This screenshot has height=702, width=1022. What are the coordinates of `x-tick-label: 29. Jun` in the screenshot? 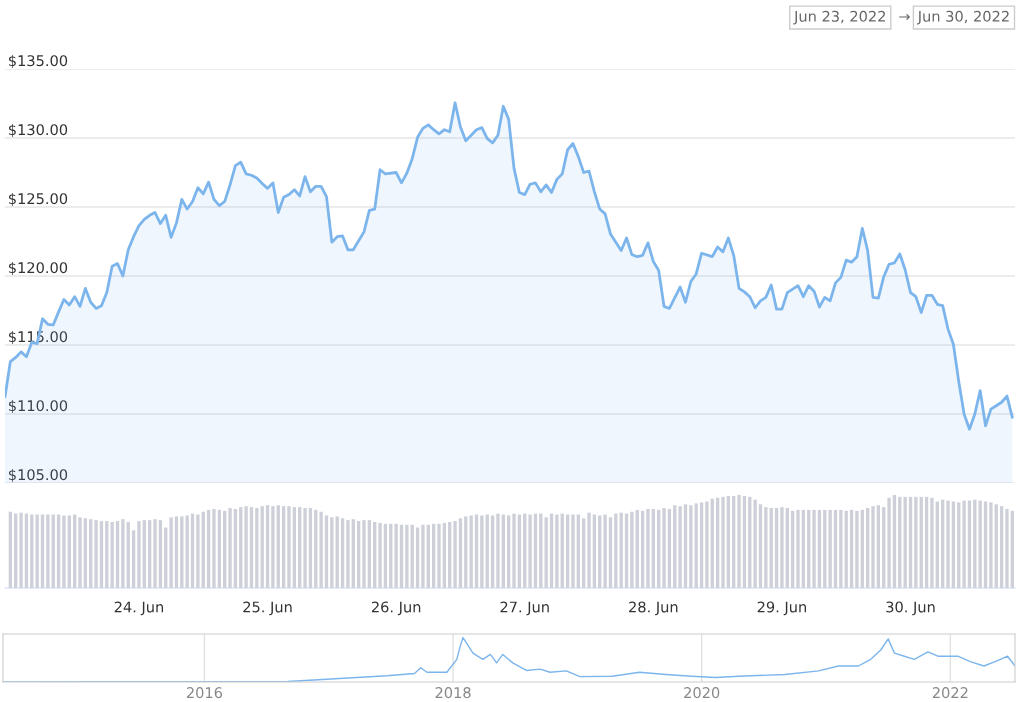 It's located at (781, 608).